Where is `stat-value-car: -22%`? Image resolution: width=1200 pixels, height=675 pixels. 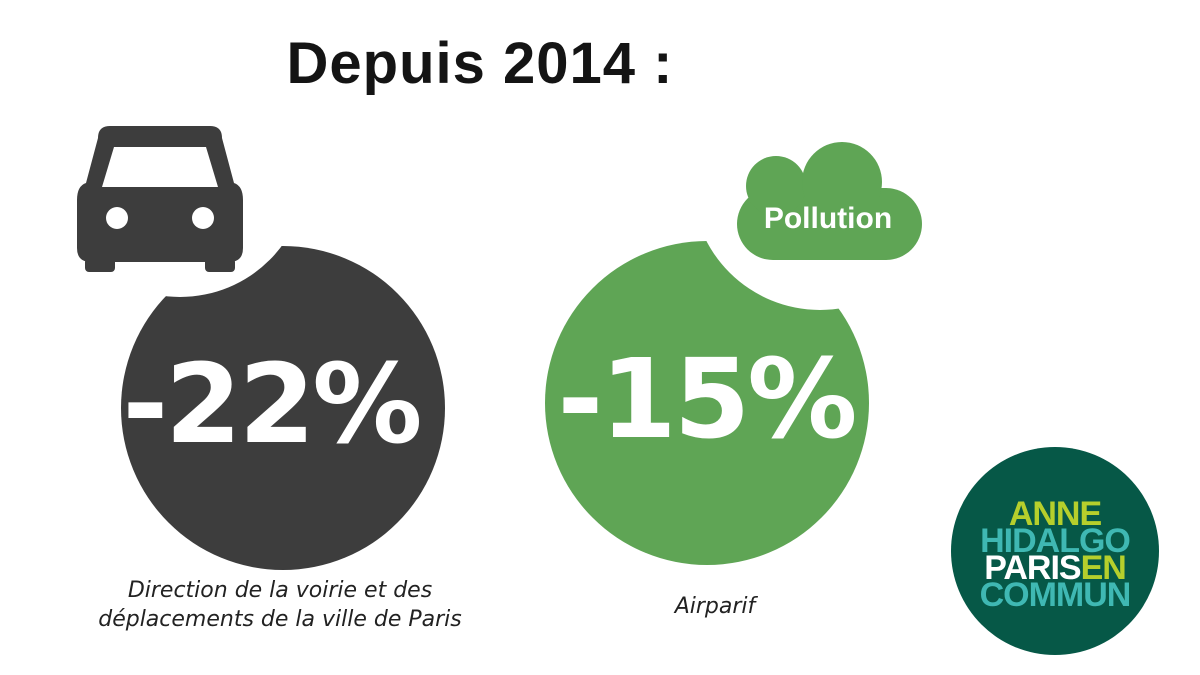 stat-value-car: -22% is located at coordinates (271, 404).